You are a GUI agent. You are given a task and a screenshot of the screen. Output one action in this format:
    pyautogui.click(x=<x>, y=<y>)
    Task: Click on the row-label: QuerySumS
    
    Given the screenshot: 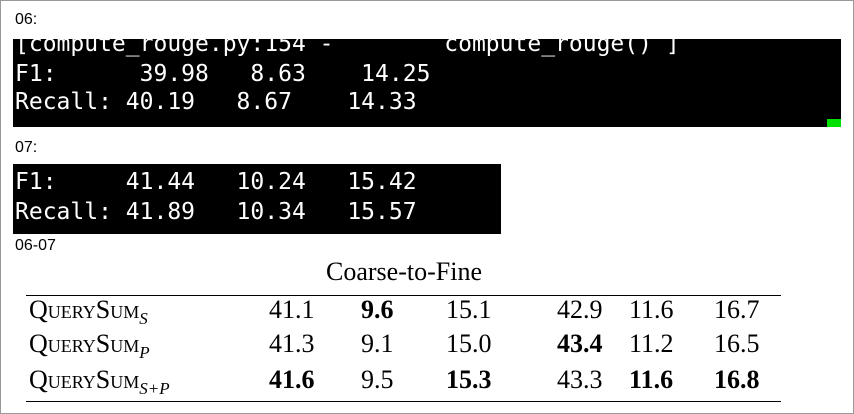 What is the action you would take?
    pyautogui.click(x=88, y=312)
    